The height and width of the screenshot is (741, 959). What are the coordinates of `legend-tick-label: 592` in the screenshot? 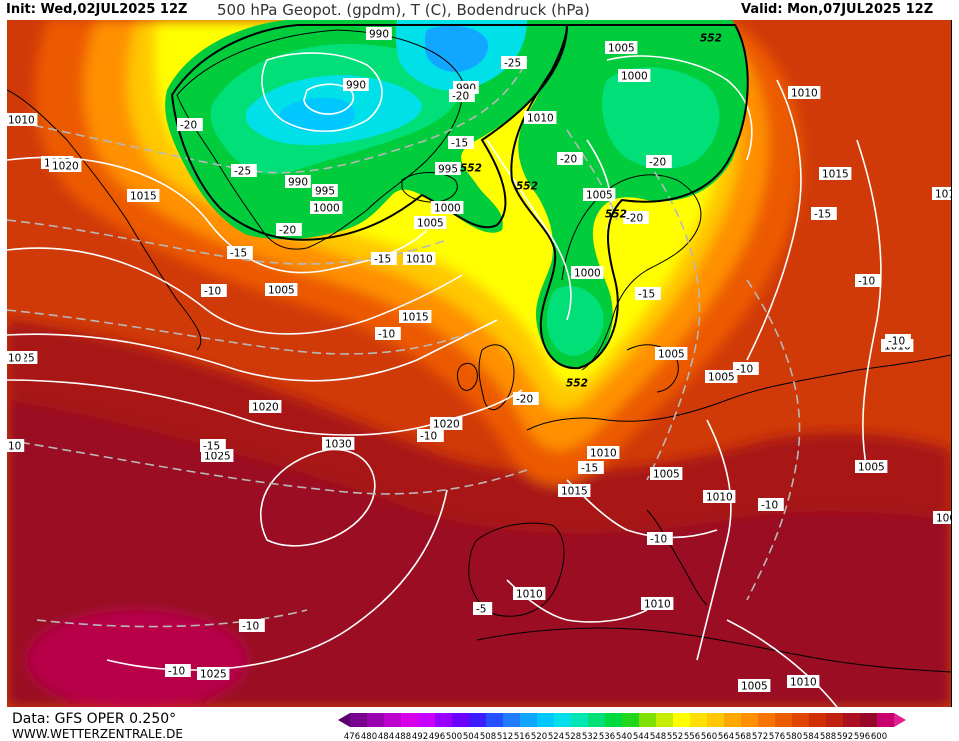 It's located at (845, 736).